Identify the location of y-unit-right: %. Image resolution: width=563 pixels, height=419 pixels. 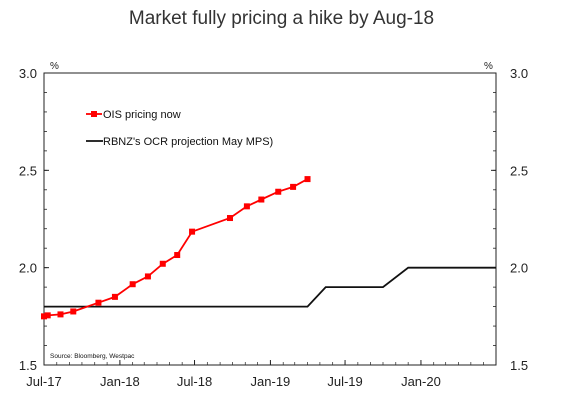
(488, 66).